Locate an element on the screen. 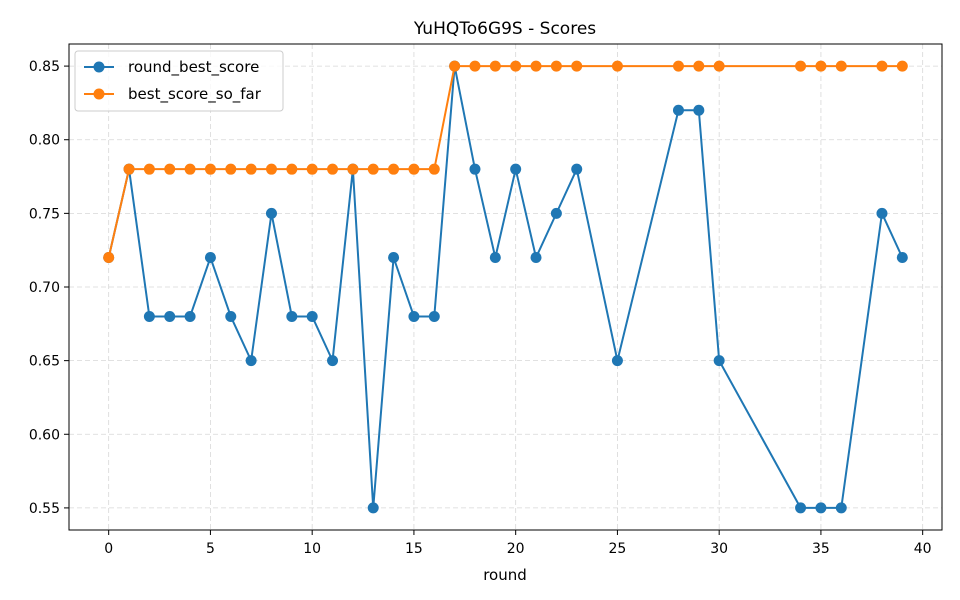  x-tick-label: 25 is located at coordinates (618, 549).